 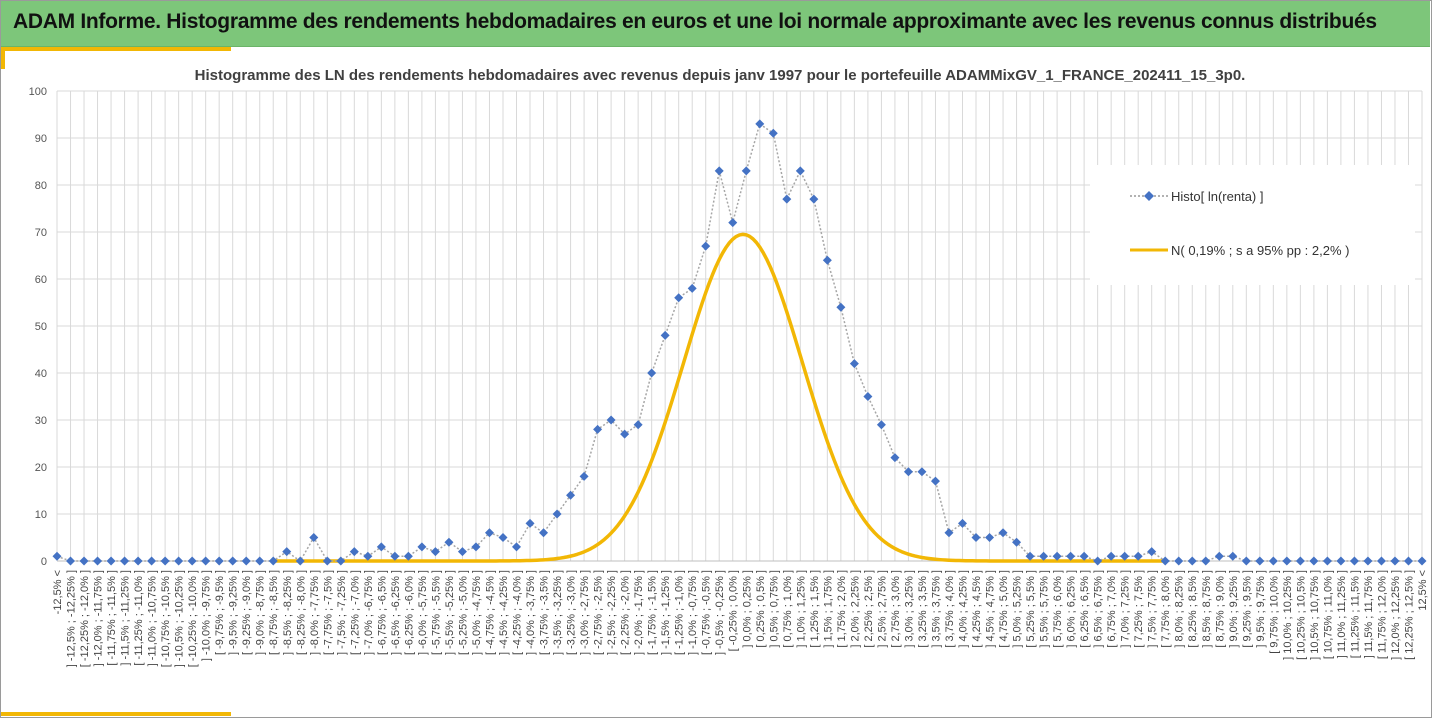 I want to click on x-tick-label: ] 10,0% ; 10,25% ], so click(x=1288, y=615).